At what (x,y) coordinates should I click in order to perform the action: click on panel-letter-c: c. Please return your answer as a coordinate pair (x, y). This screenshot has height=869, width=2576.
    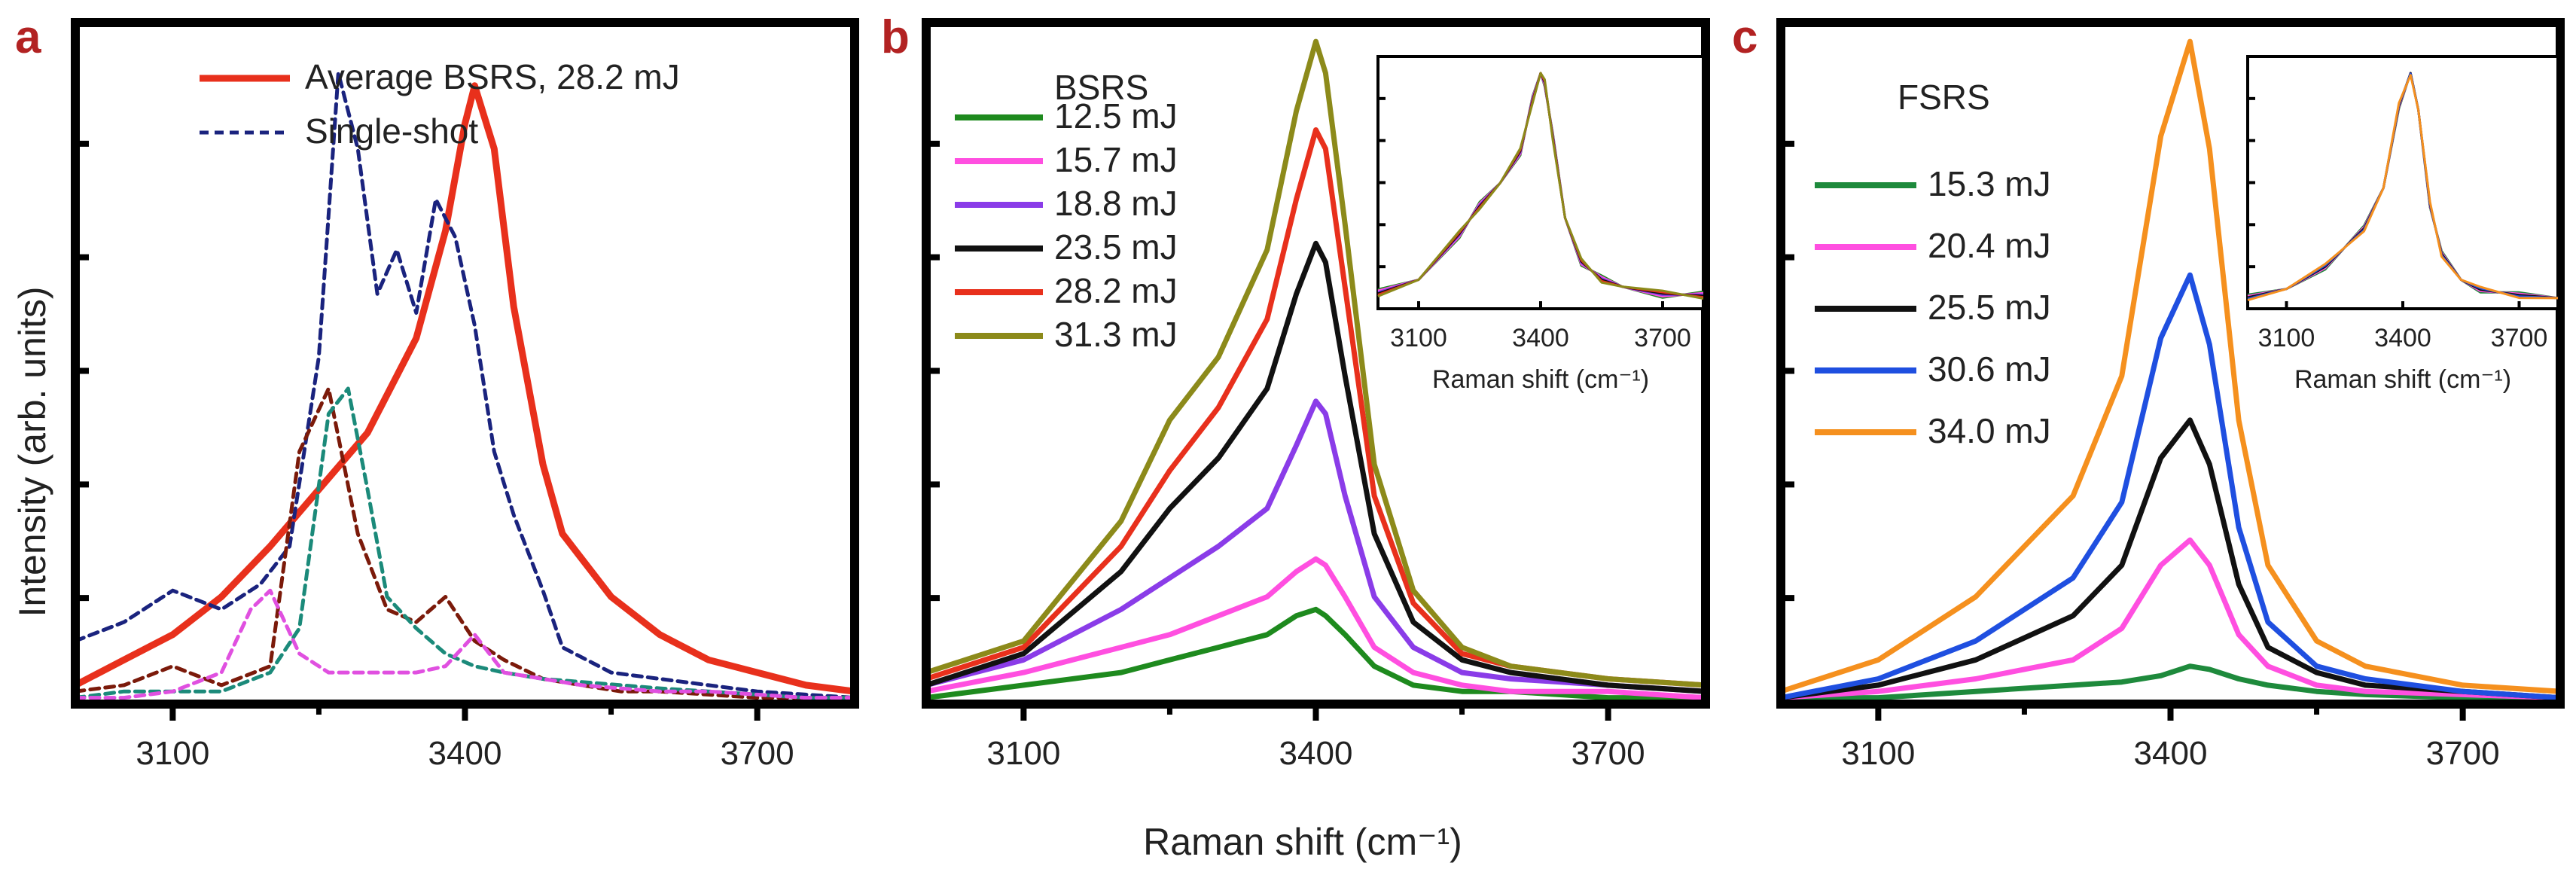
    Looking at the image, I should click on (1744, 37).